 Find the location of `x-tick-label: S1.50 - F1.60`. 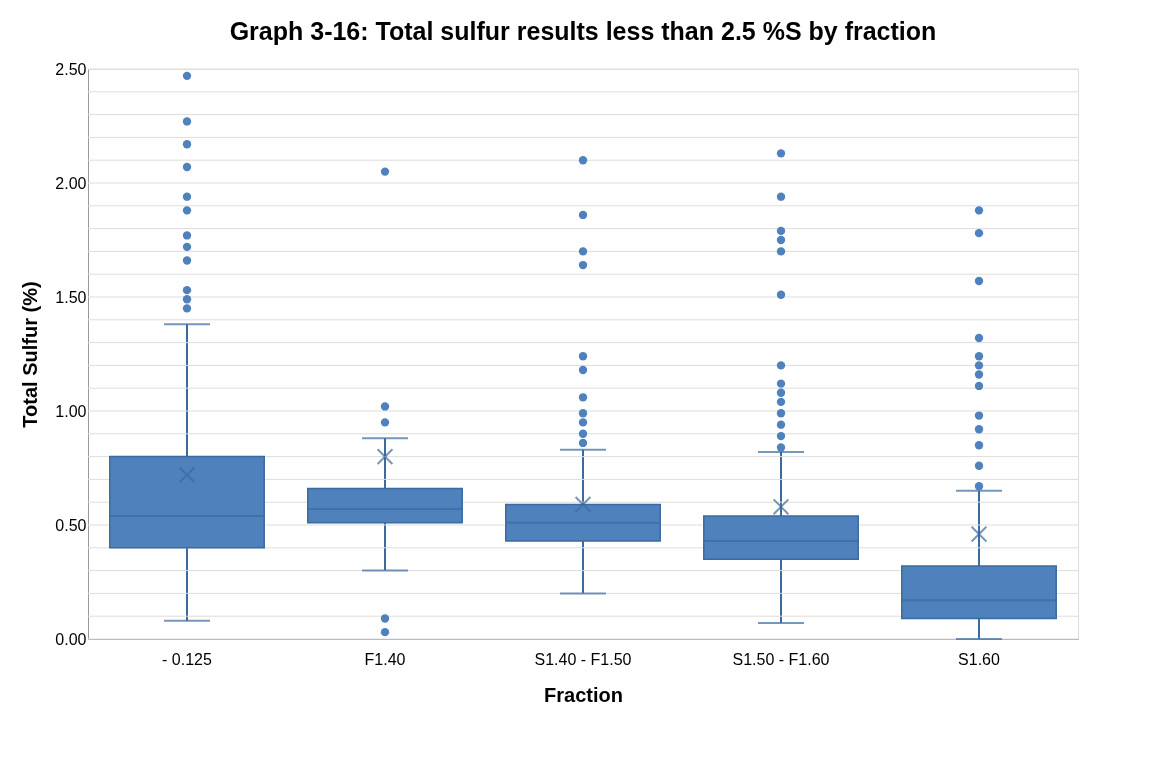

x-tick-label: S1.50 - F1.60 is located at coordinates (781, 659).